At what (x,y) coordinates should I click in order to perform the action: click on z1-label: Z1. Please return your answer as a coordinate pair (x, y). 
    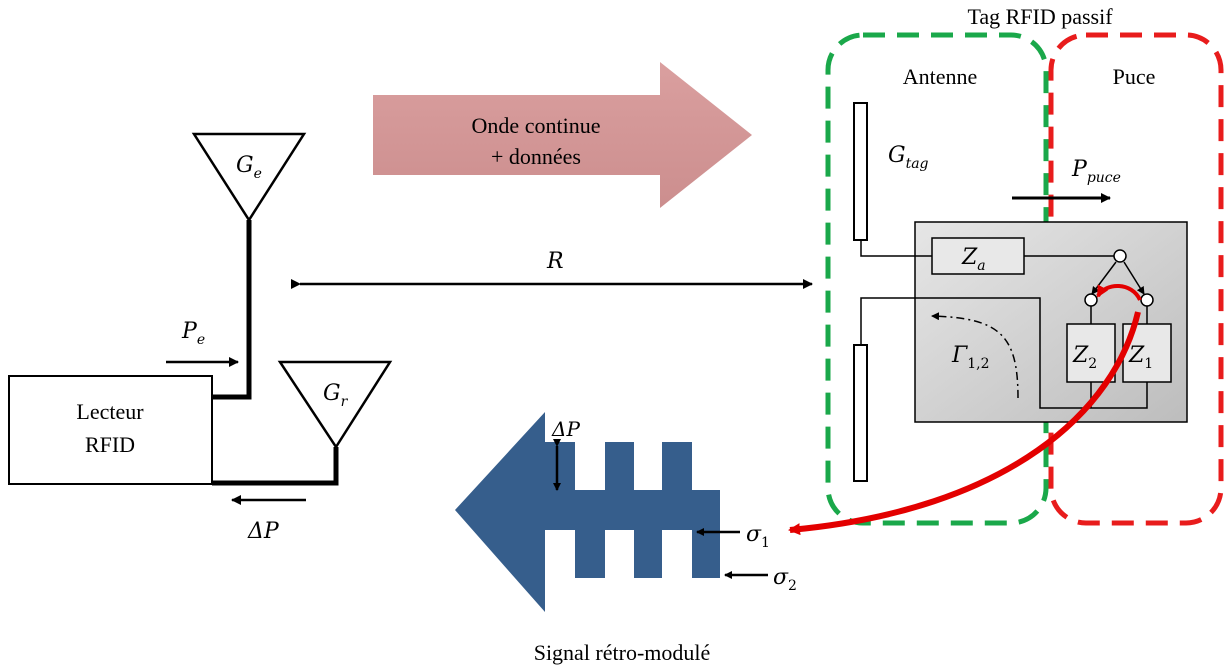
    Looking at the image, I should click on (1140, 357).